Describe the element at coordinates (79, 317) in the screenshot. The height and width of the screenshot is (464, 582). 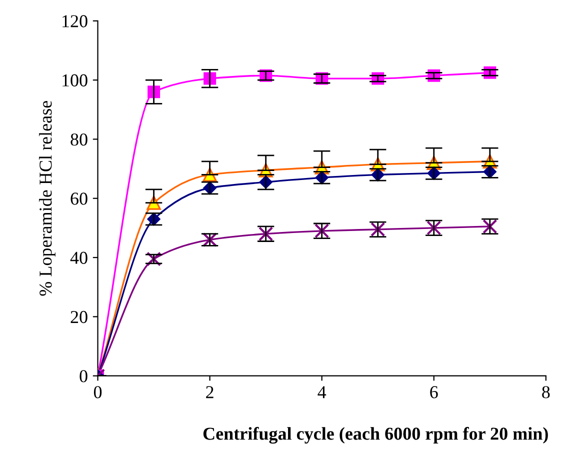
I see `y-tick-label: 20` at that location.